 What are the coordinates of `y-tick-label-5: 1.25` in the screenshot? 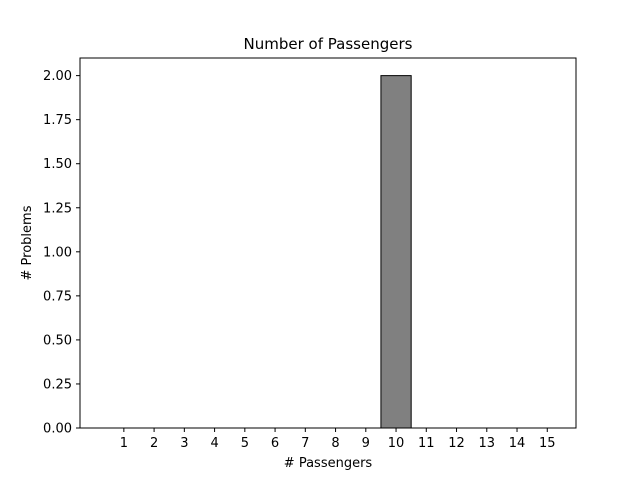 It's located at (57, 208).